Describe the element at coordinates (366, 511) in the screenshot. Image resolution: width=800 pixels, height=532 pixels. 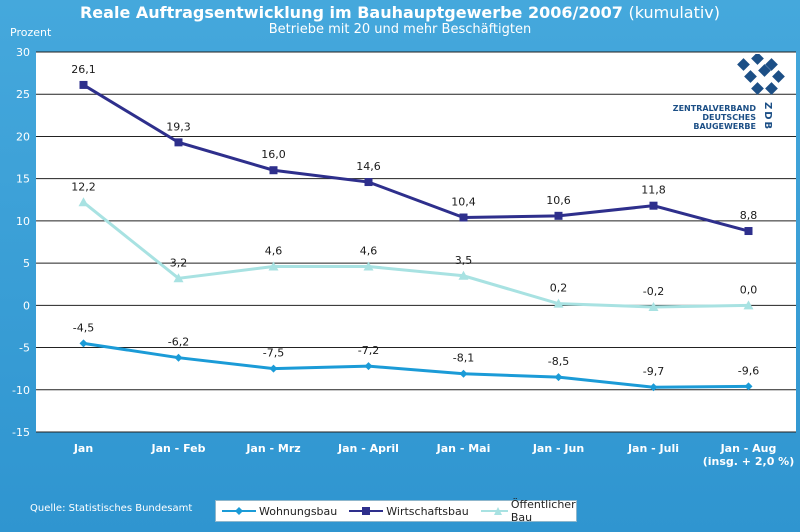
I see `legend-square-marker-icon` at that location.